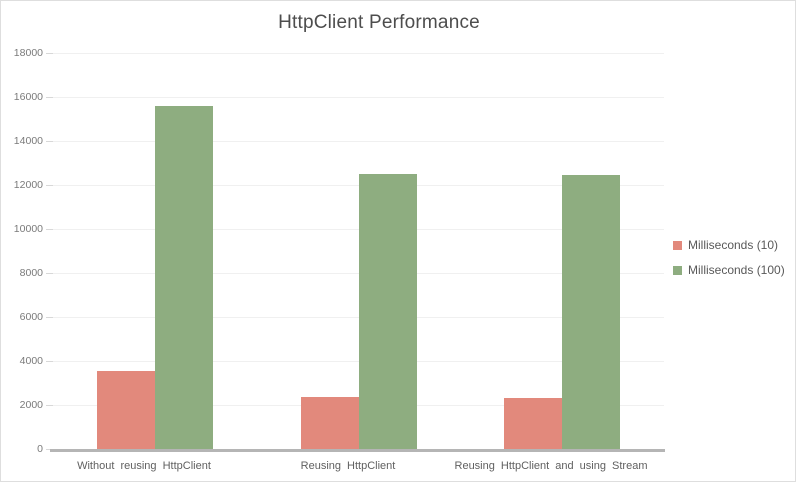 Image resolution: width=796 pixels, height=482 pixels. I want to click on y-tick-2000, so click(49, 405).